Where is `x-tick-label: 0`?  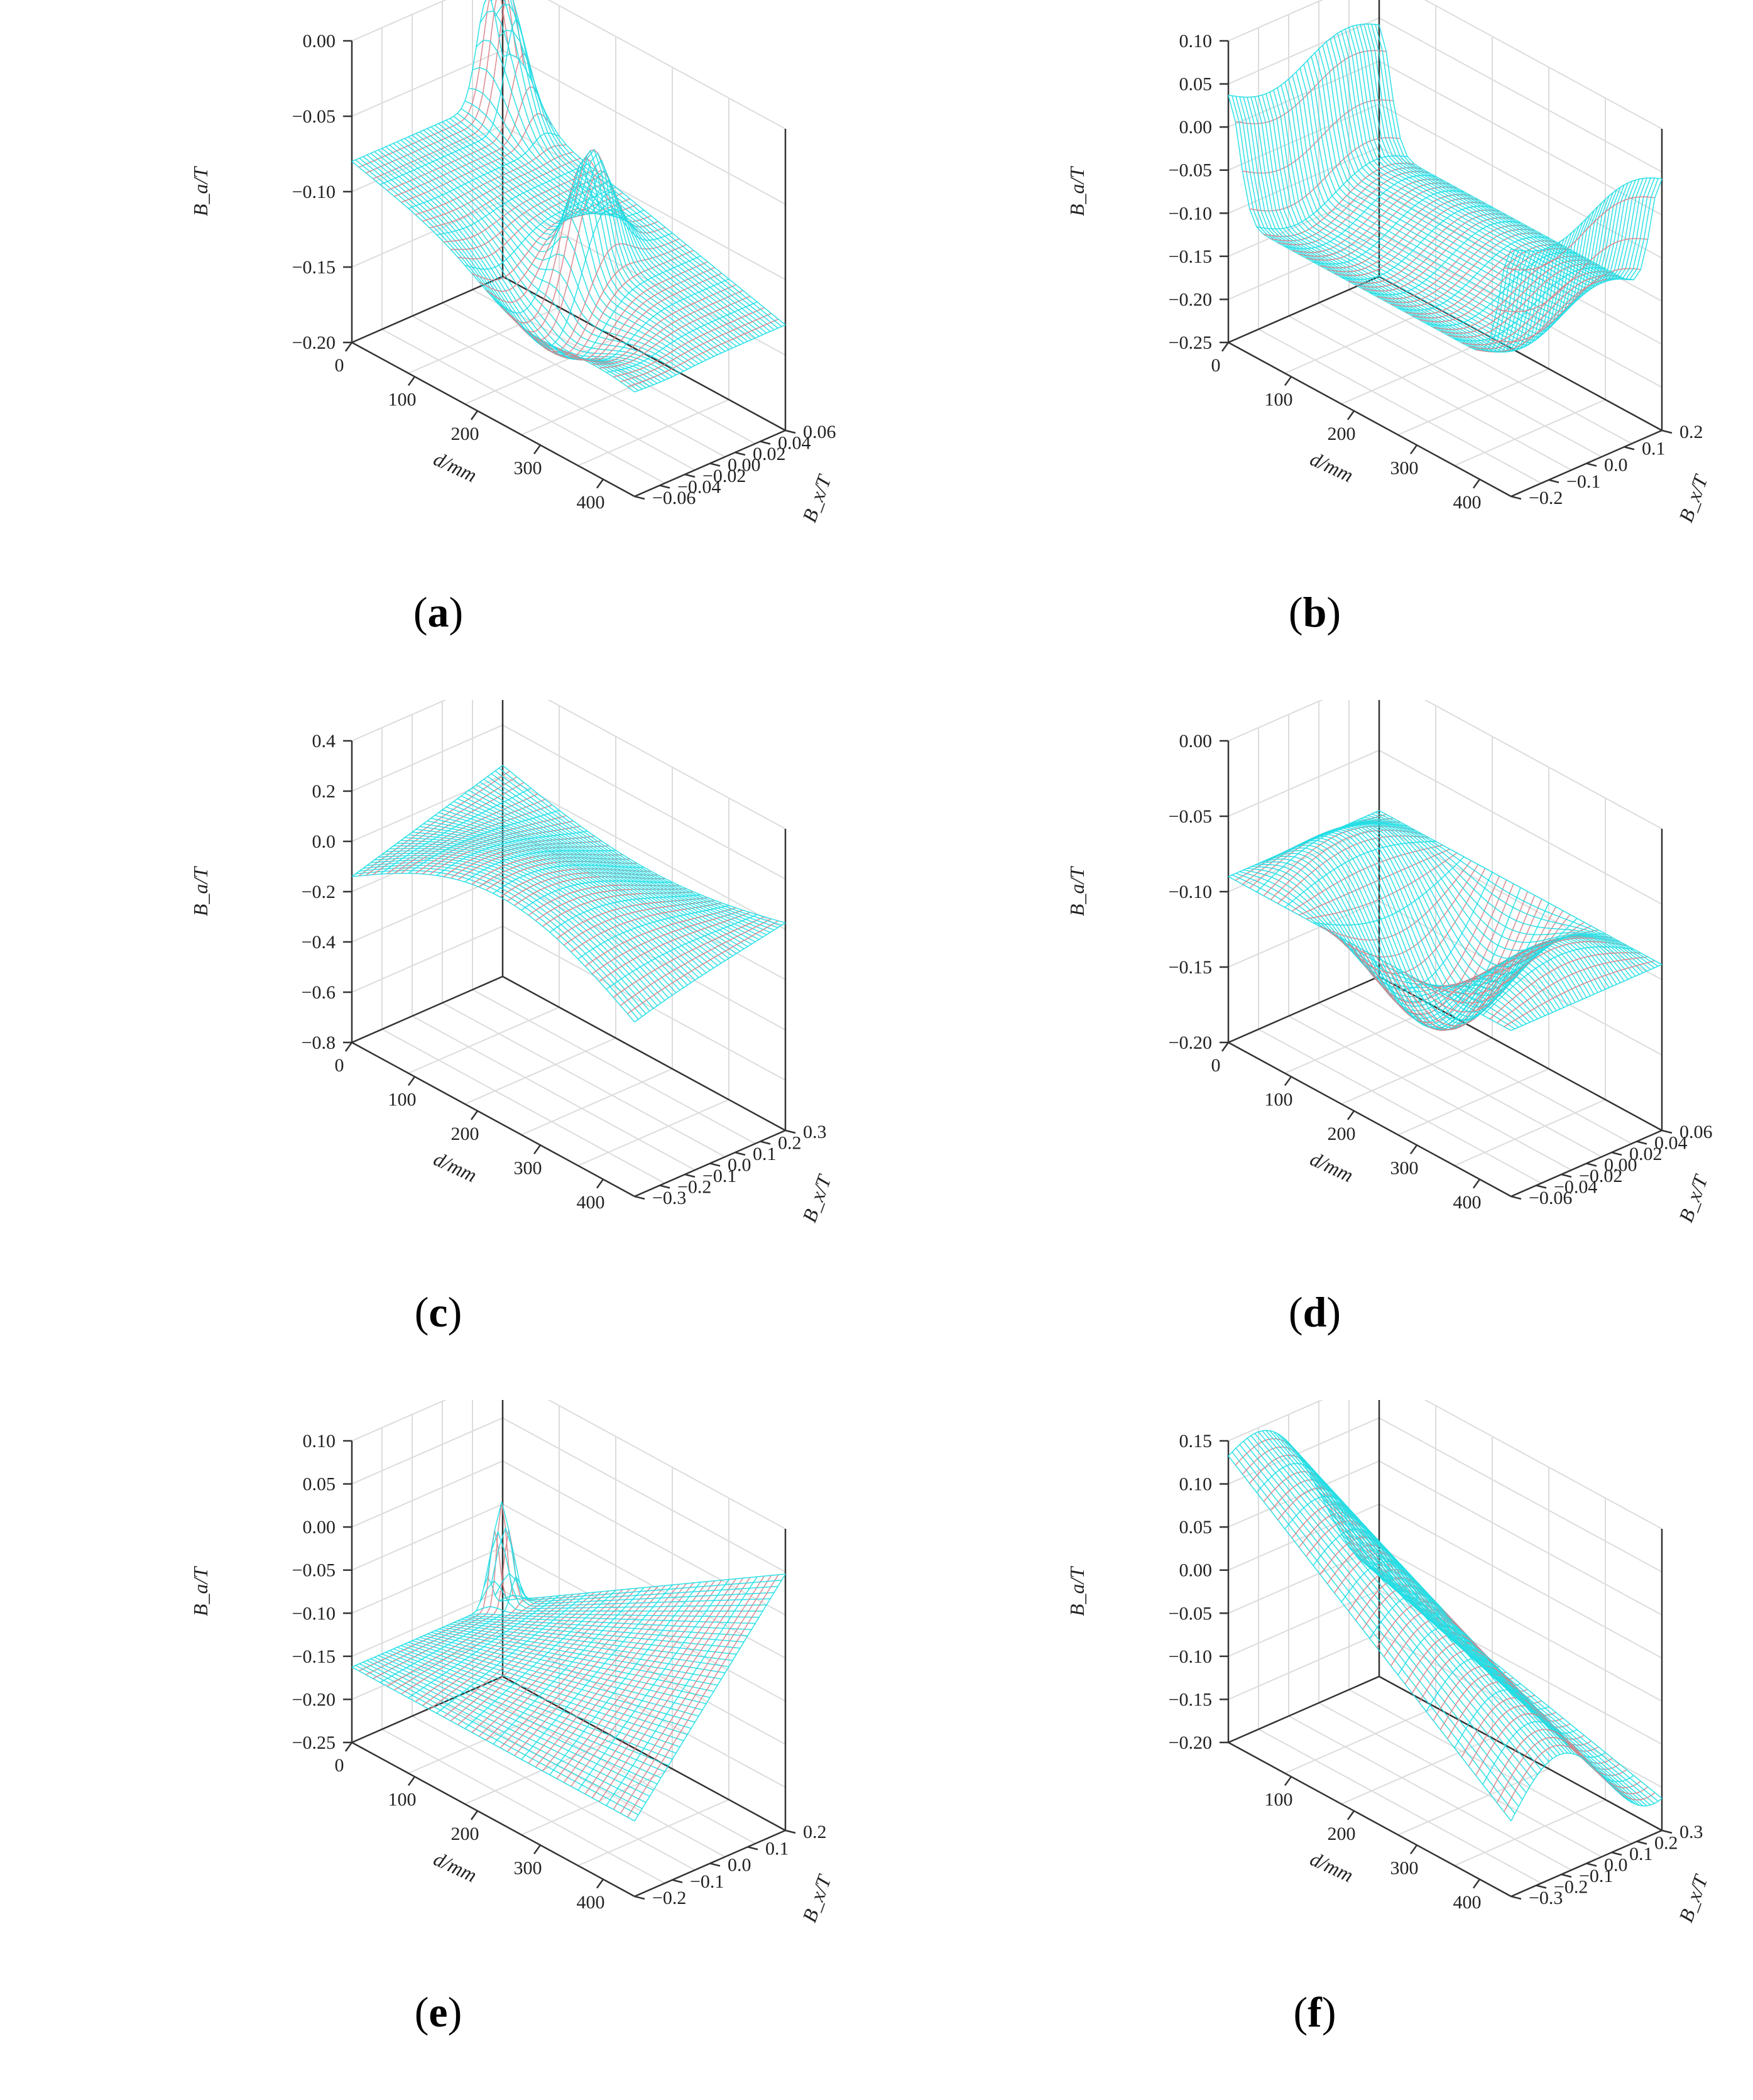
x-tick-label: 0 is located at coordinates (339, 1765).